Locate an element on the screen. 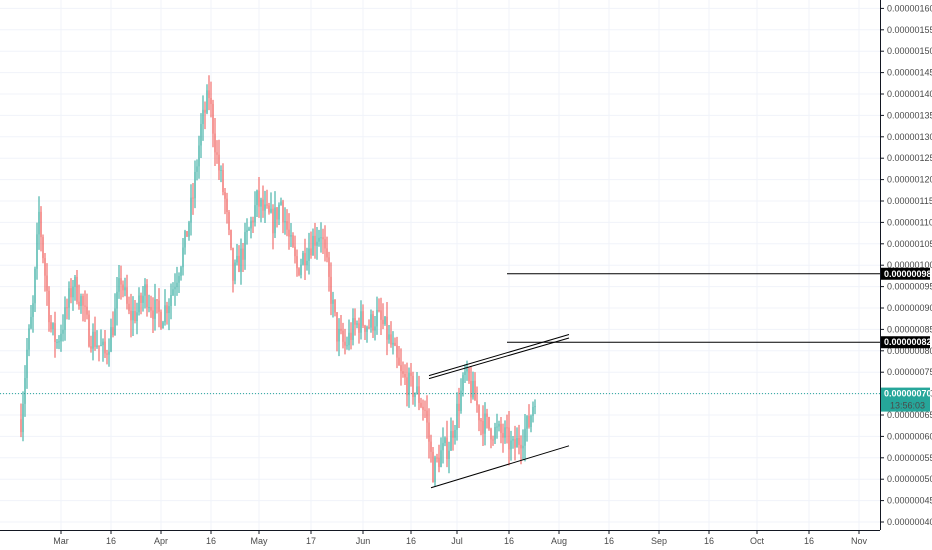 This screenshot has width=932, height=550. x-tick-label: Aug is located at coordinates (559, 541).